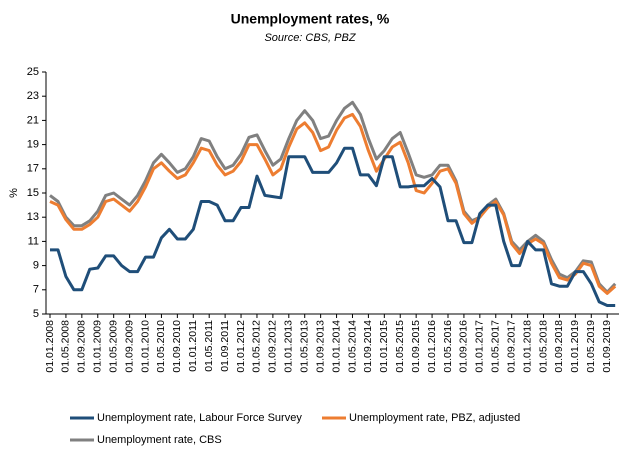 This screenshot has height=450, width=620. I want to click on x-tick-label: 01.01.2012, so click(241, 346).